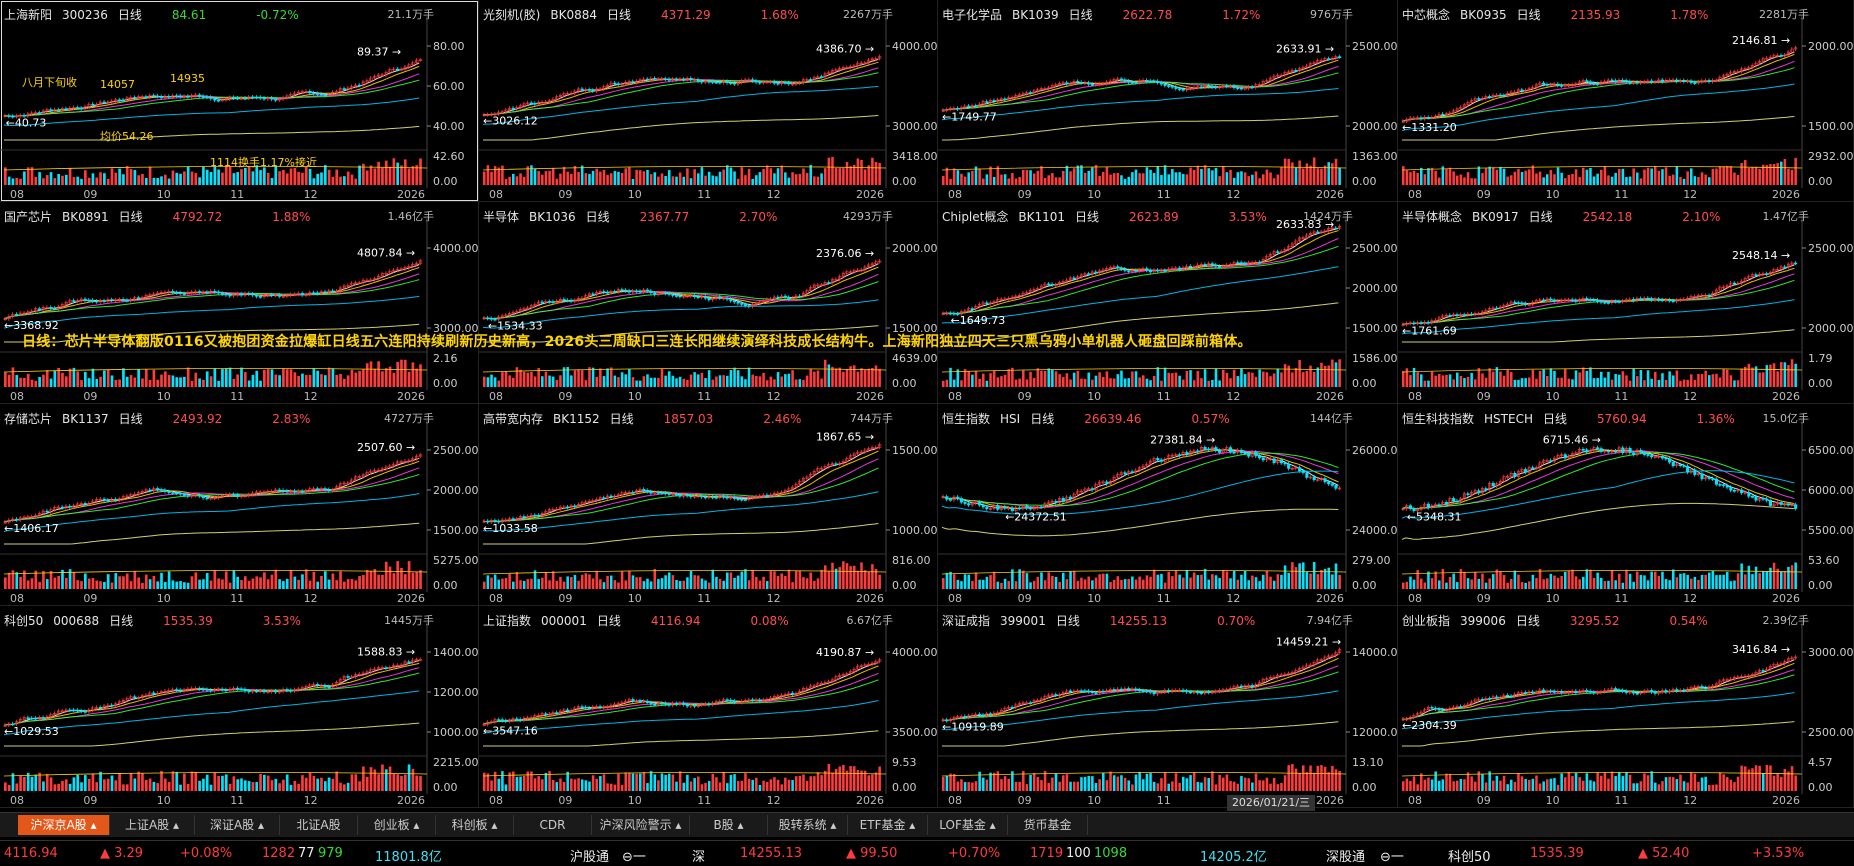 The height and width of the screenshot is (866, 1854). I want to click on price-axis-label: 26000.0, so click(1375, 450).